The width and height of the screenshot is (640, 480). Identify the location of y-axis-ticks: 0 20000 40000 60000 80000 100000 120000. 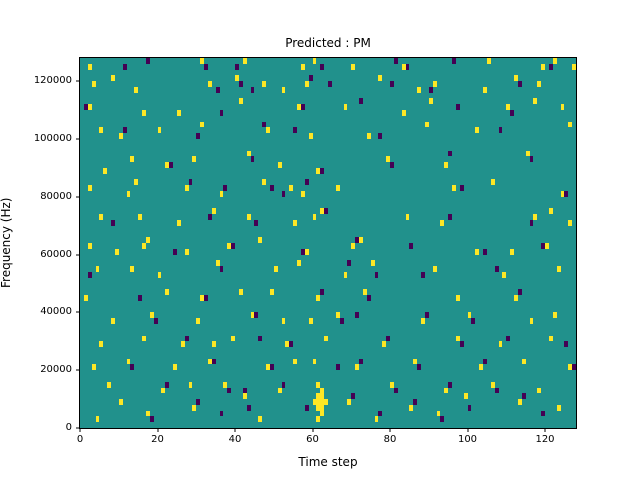
(40, 245).